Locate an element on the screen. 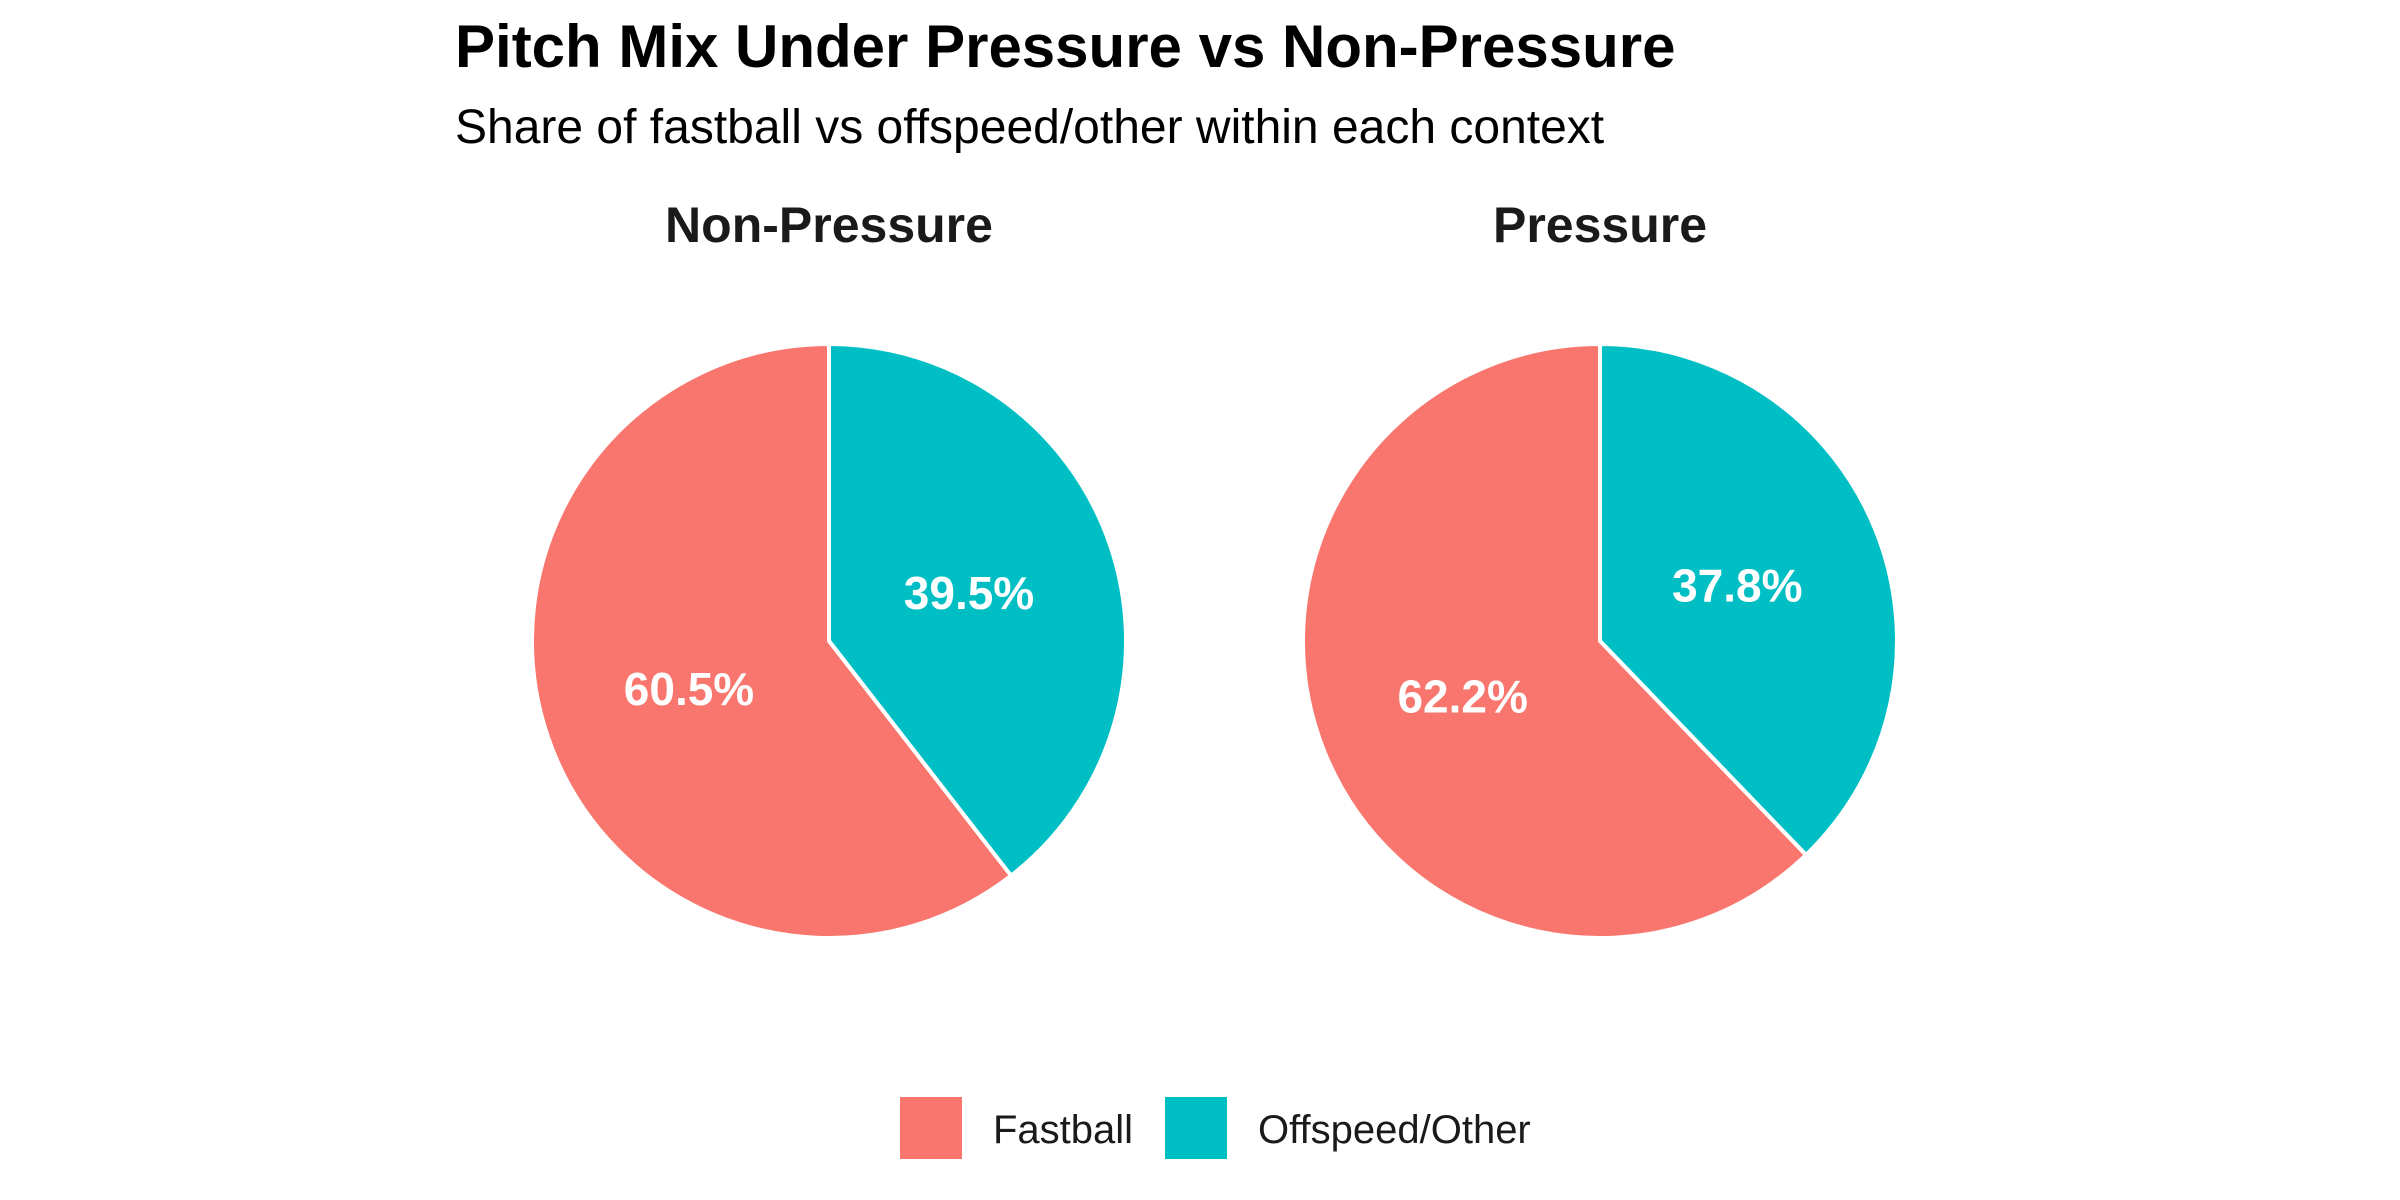 Image resolution: width=2400 pixels, height=1200 pixels. pie-slices: 39.5% 60.5% is located at coordinates (829, 641).